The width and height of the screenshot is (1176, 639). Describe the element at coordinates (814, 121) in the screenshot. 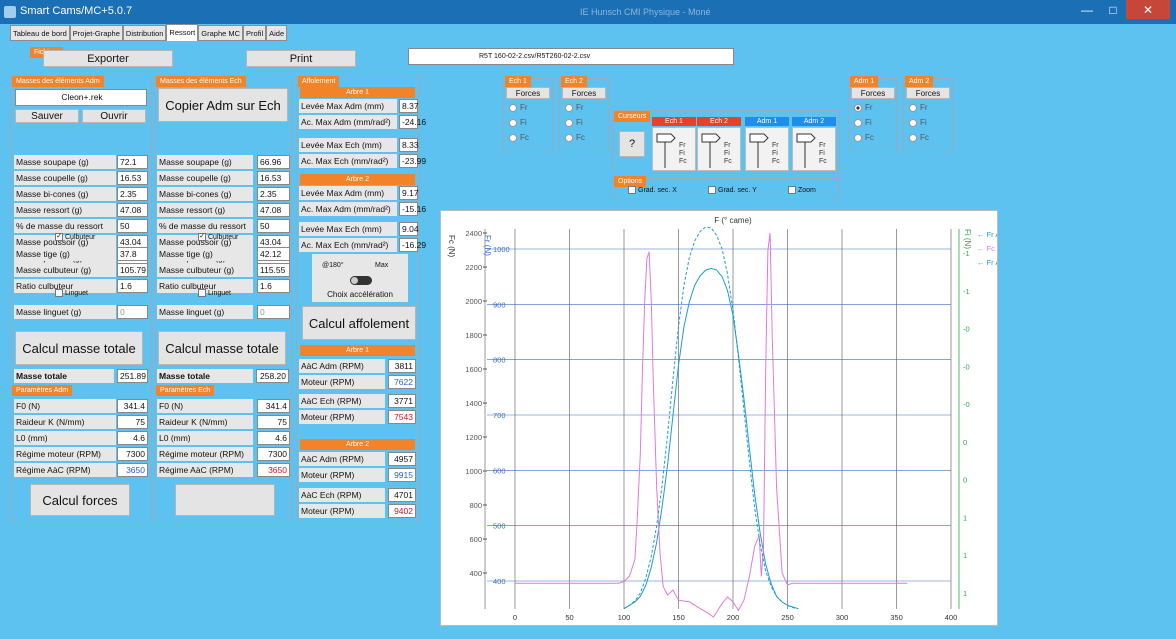

I see `cursor-tab-4: Adm 2` at that location.